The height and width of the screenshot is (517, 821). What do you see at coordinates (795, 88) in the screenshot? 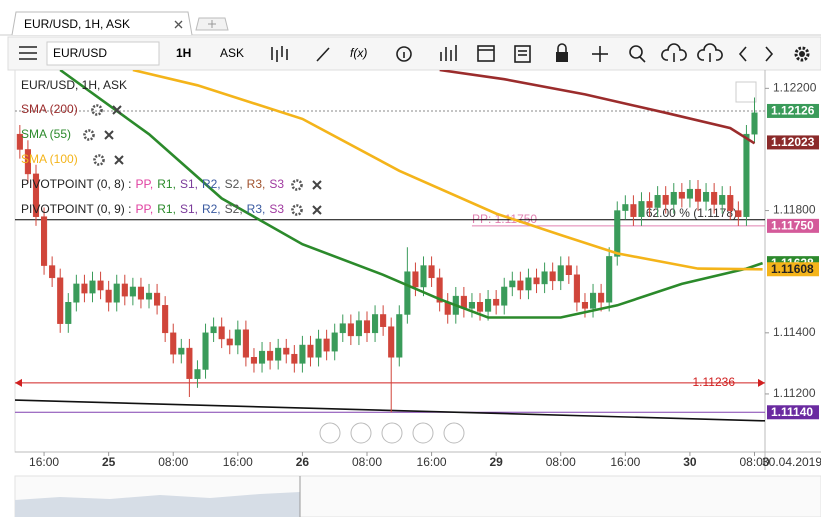
I see `y-tick-label: 1.12200` at bounding box center [795, 88].